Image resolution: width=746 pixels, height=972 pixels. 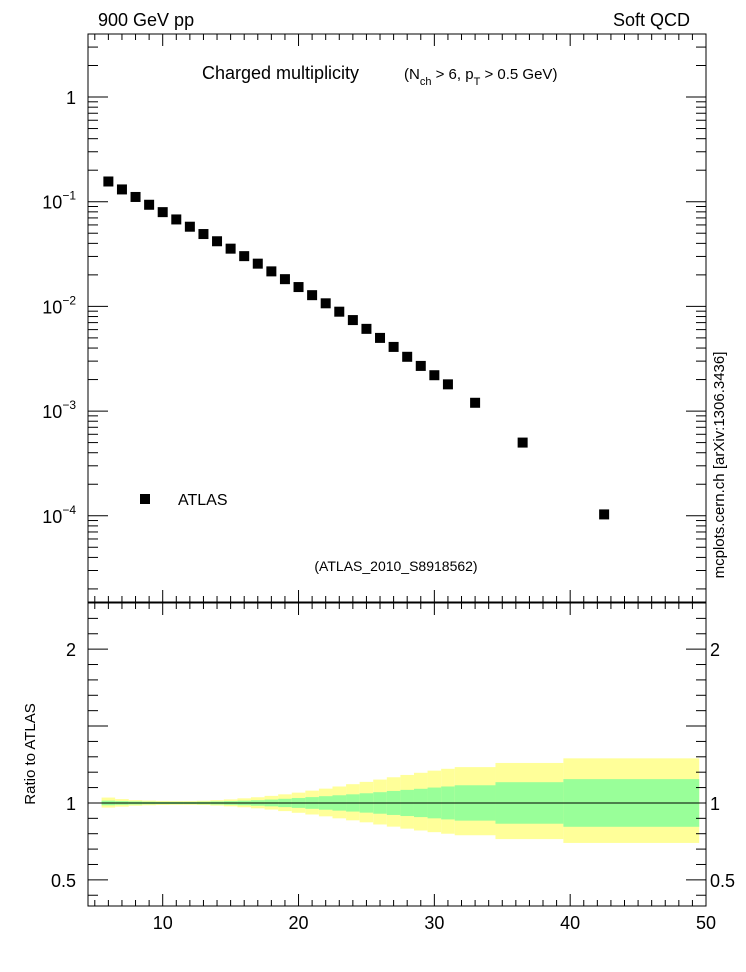 What do you see at coordinates (299, 923) in the screenshot?
I see `x-tick-label: 20` at bounding box center [299, 923].